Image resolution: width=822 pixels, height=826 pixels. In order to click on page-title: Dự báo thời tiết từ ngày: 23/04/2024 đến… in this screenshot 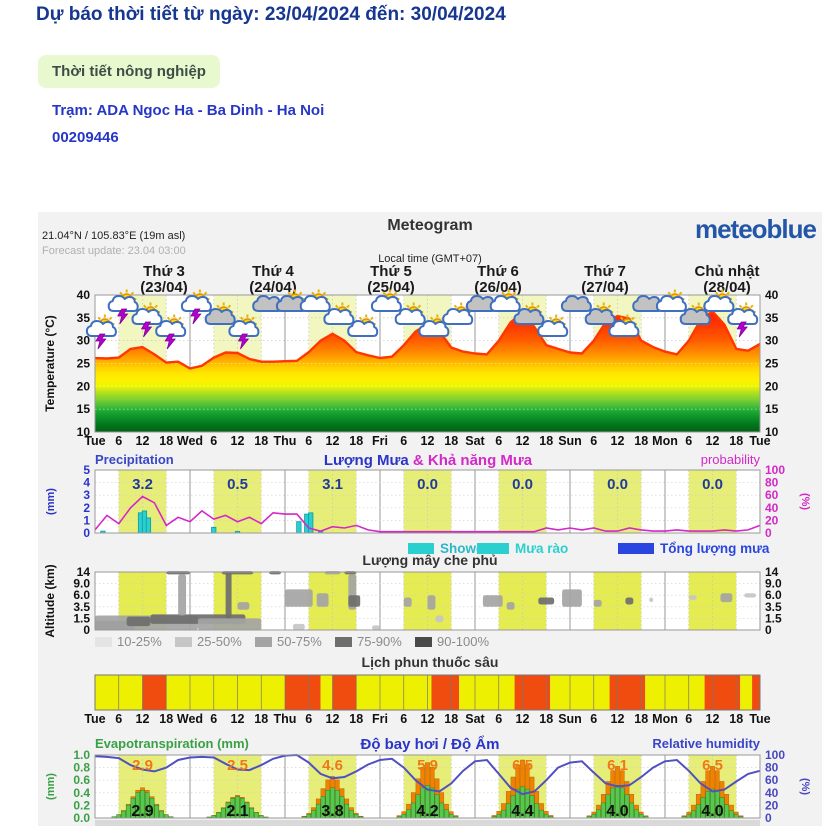, I will do `click(271, 14)`.